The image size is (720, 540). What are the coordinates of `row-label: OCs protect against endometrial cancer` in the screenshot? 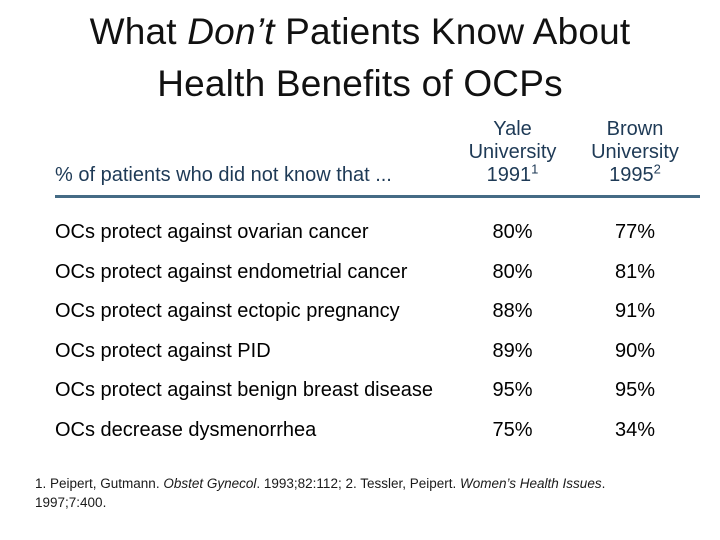 It's located at (231, 271).